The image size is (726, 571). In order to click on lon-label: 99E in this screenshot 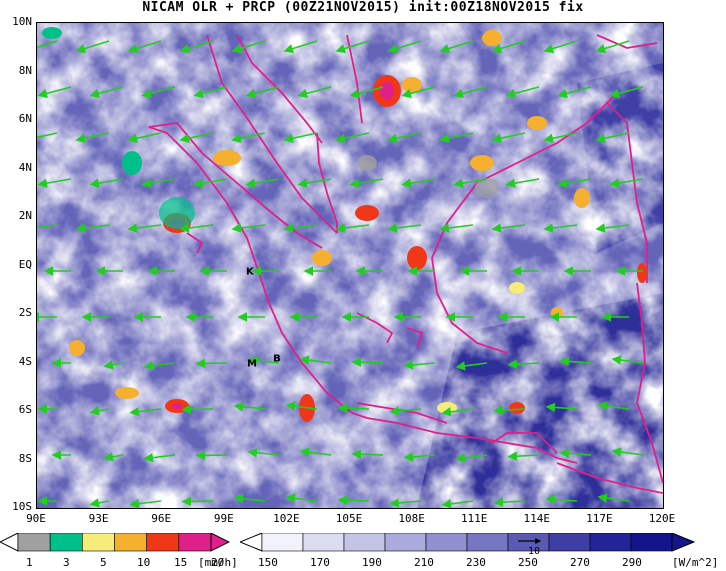, I will do `click(223, 518)`.